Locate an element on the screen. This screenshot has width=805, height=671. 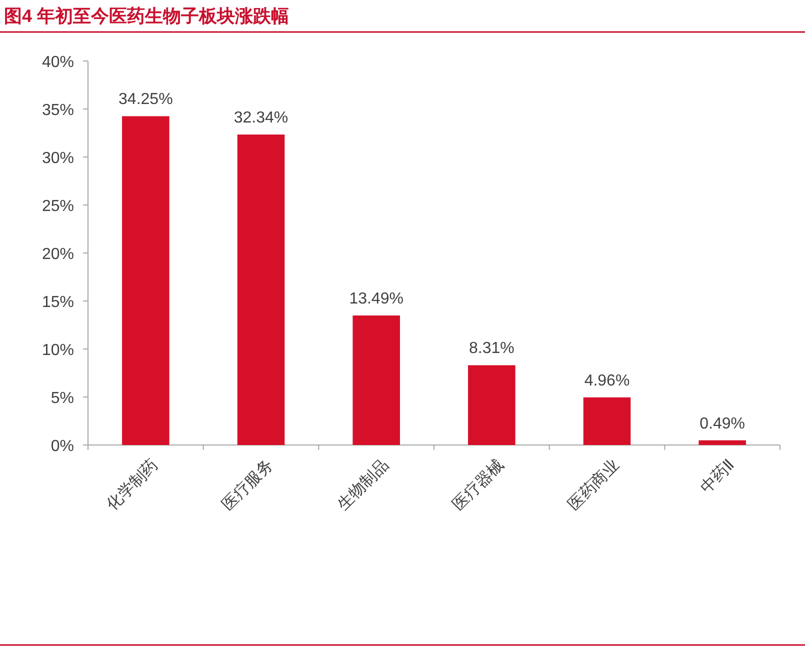
data-label: 34.25% is located at coordinates (145, 99).